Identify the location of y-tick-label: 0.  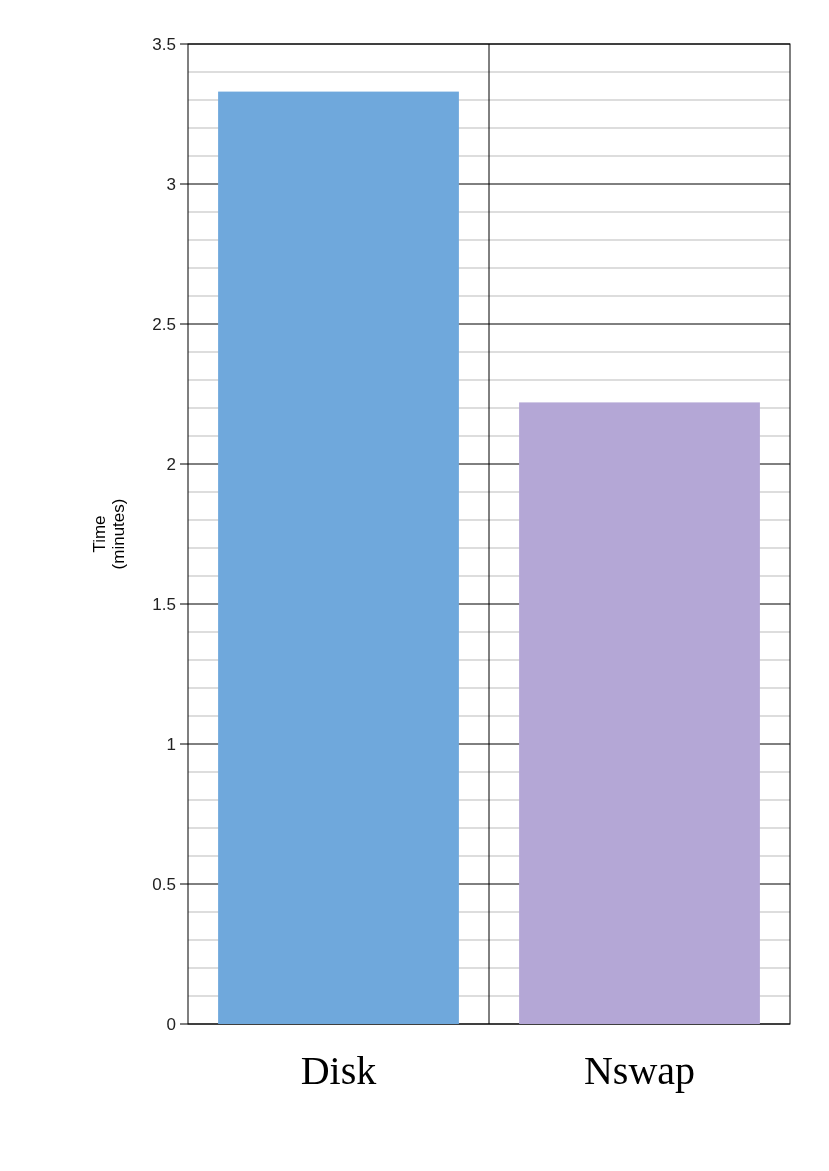
(171, 1024).